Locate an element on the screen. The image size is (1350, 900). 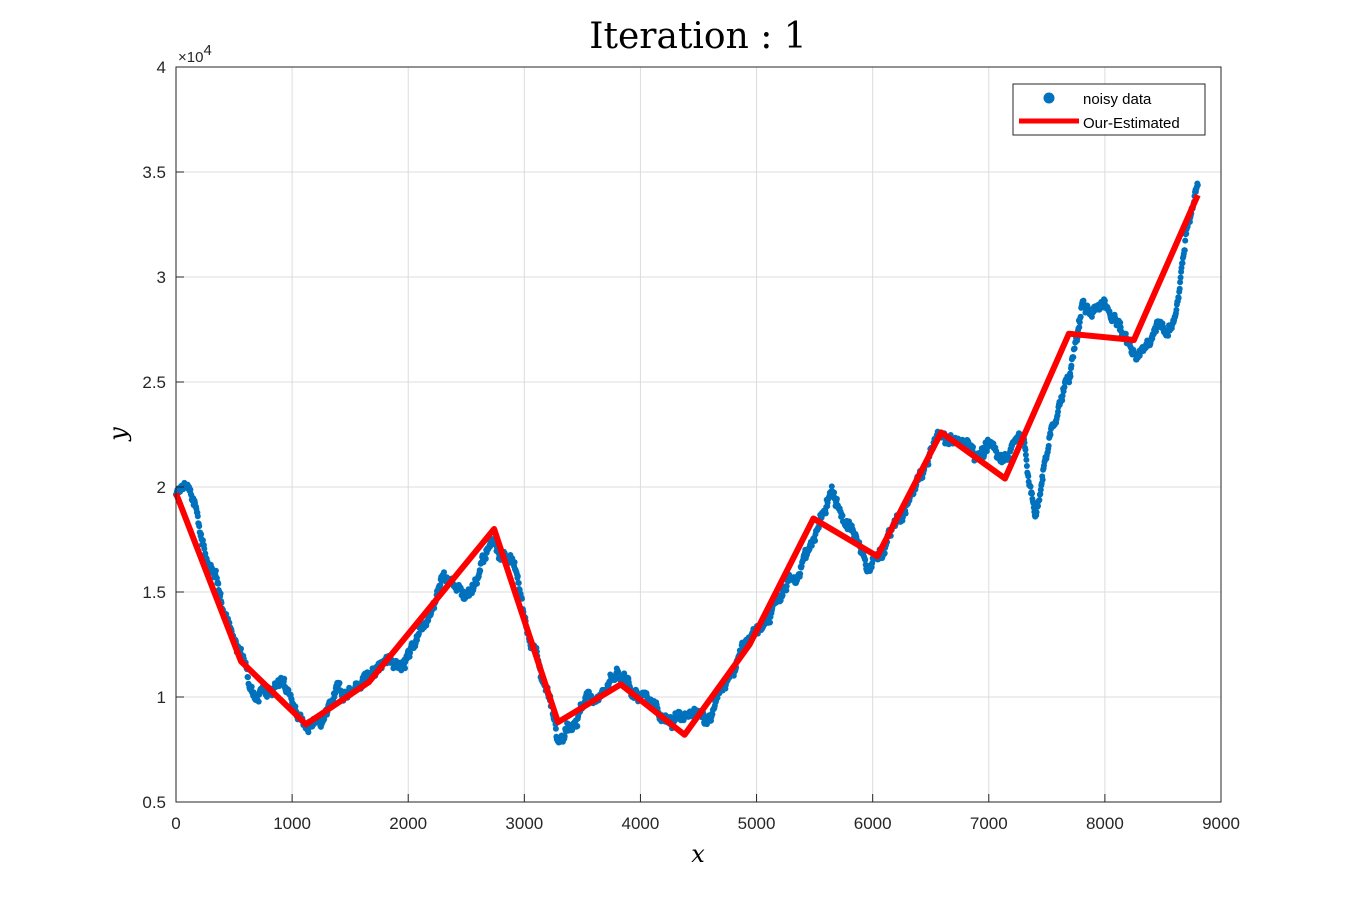
x-tick-label: 6000 is located at coordinates (873, 823).